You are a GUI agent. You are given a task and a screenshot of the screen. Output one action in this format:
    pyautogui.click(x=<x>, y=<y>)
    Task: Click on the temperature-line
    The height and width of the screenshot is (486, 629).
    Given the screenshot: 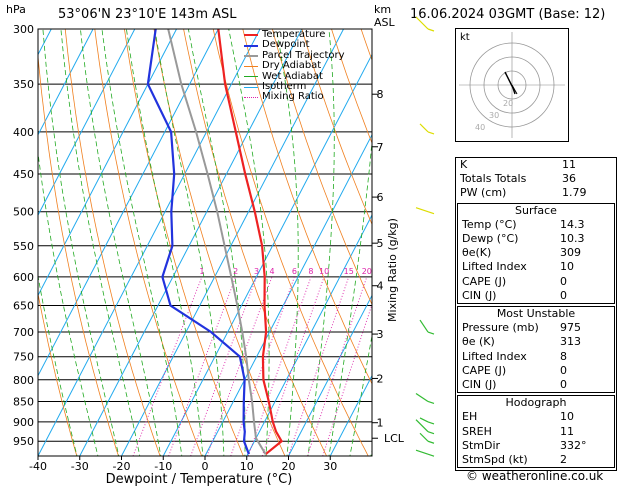 What is the action you would take?
    pyautogui.click(x=250, y=242)
    